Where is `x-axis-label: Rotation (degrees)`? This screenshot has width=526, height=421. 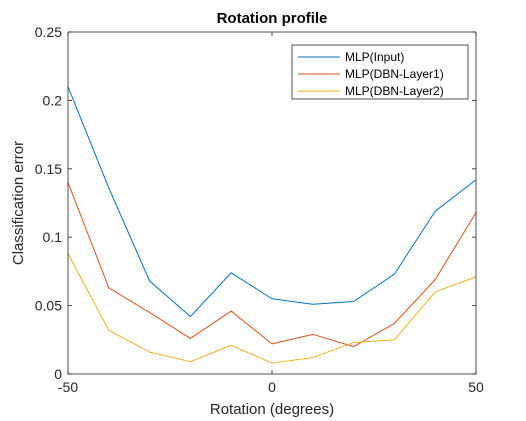
x-axis-label: Rotation (degrees) is located at coordinates (272, 409).